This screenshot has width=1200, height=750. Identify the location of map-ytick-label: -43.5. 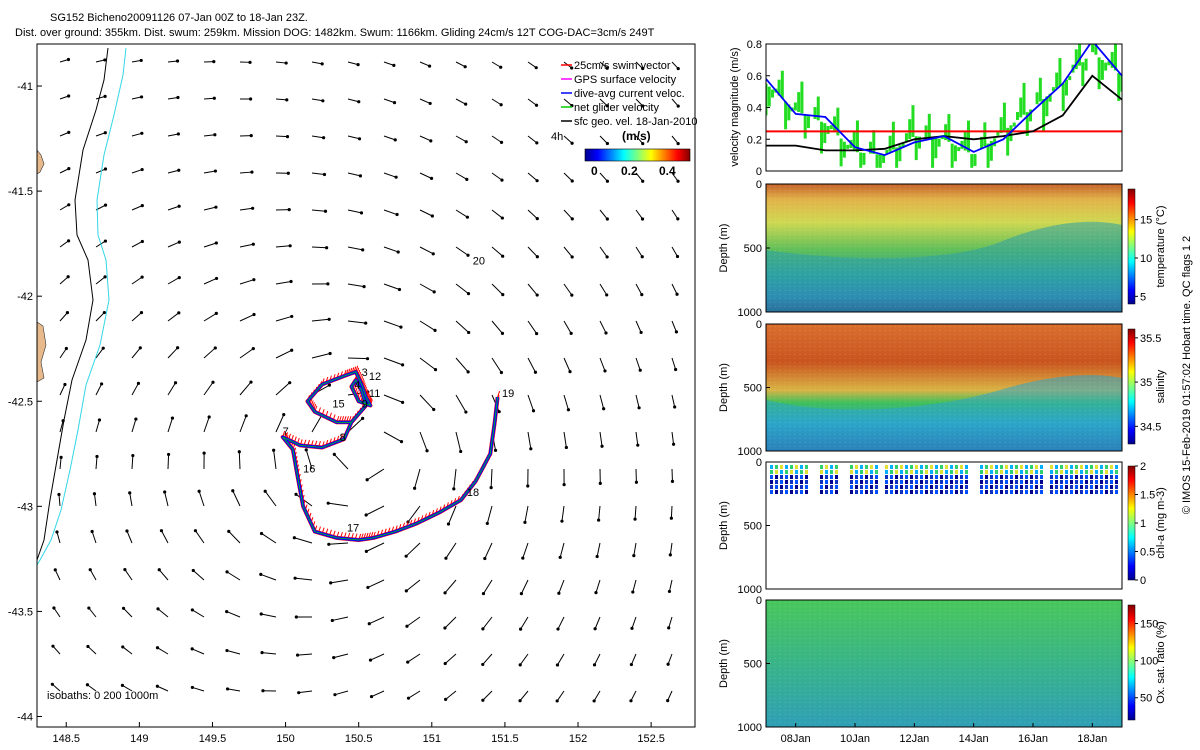
(20, 612).